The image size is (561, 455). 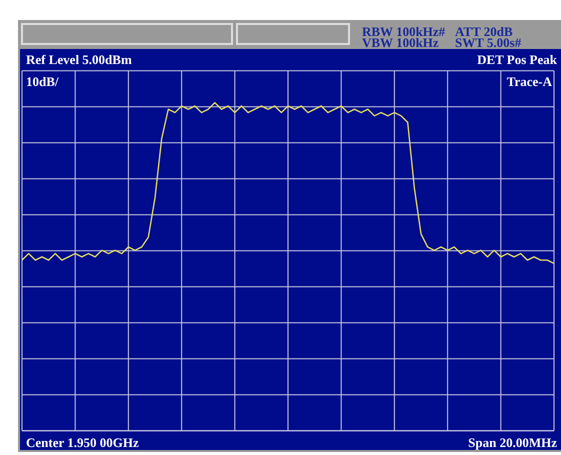 I want to click on text: DET Pos Peak, so click(x=517, y=59).